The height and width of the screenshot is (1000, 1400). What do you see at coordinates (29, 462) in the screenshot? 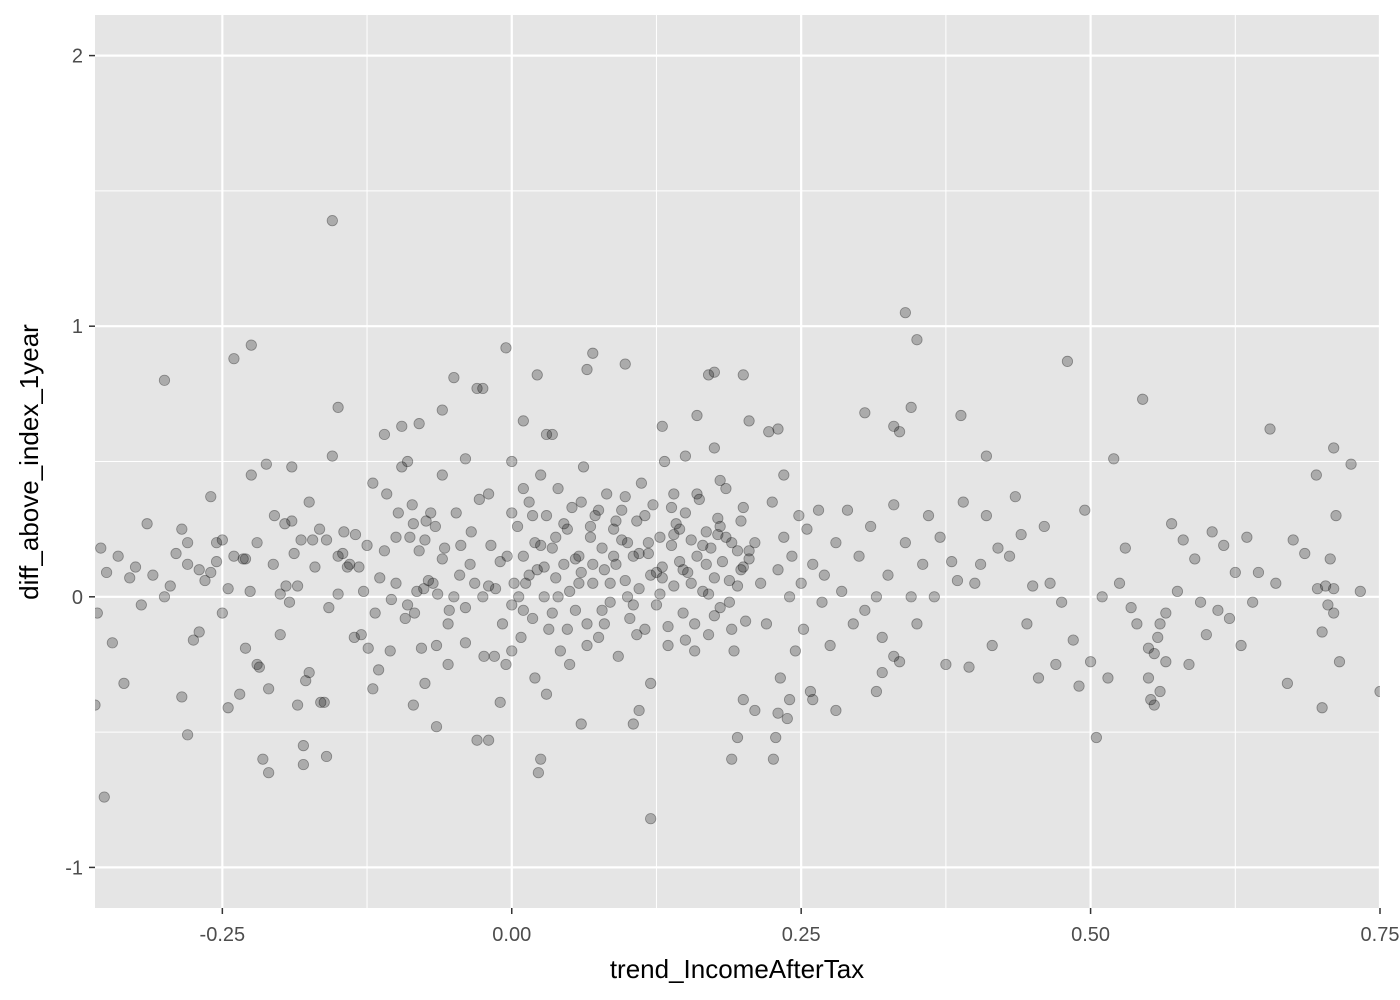
I see `y-axis-title: diff_above_index_1year` at bounding box center [29, 462].